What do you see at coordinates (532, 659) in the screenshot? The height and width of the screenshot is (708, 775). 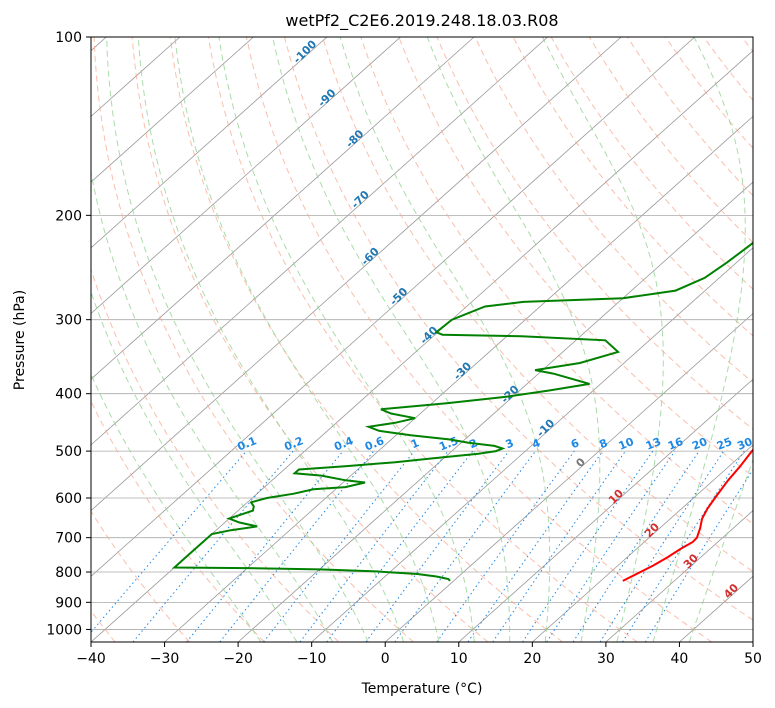 I see `x-tick-label: 20` at bounding box center [532, 659].